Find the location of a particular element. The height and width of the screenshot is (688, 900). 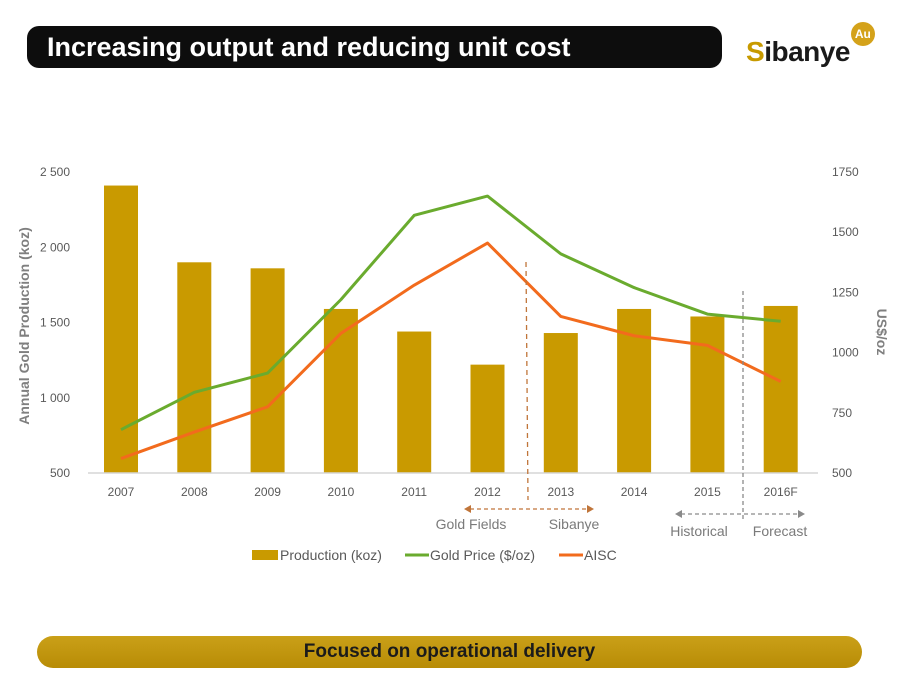

legend-label-production: Production (koz) is located at coordinates (331, 555).